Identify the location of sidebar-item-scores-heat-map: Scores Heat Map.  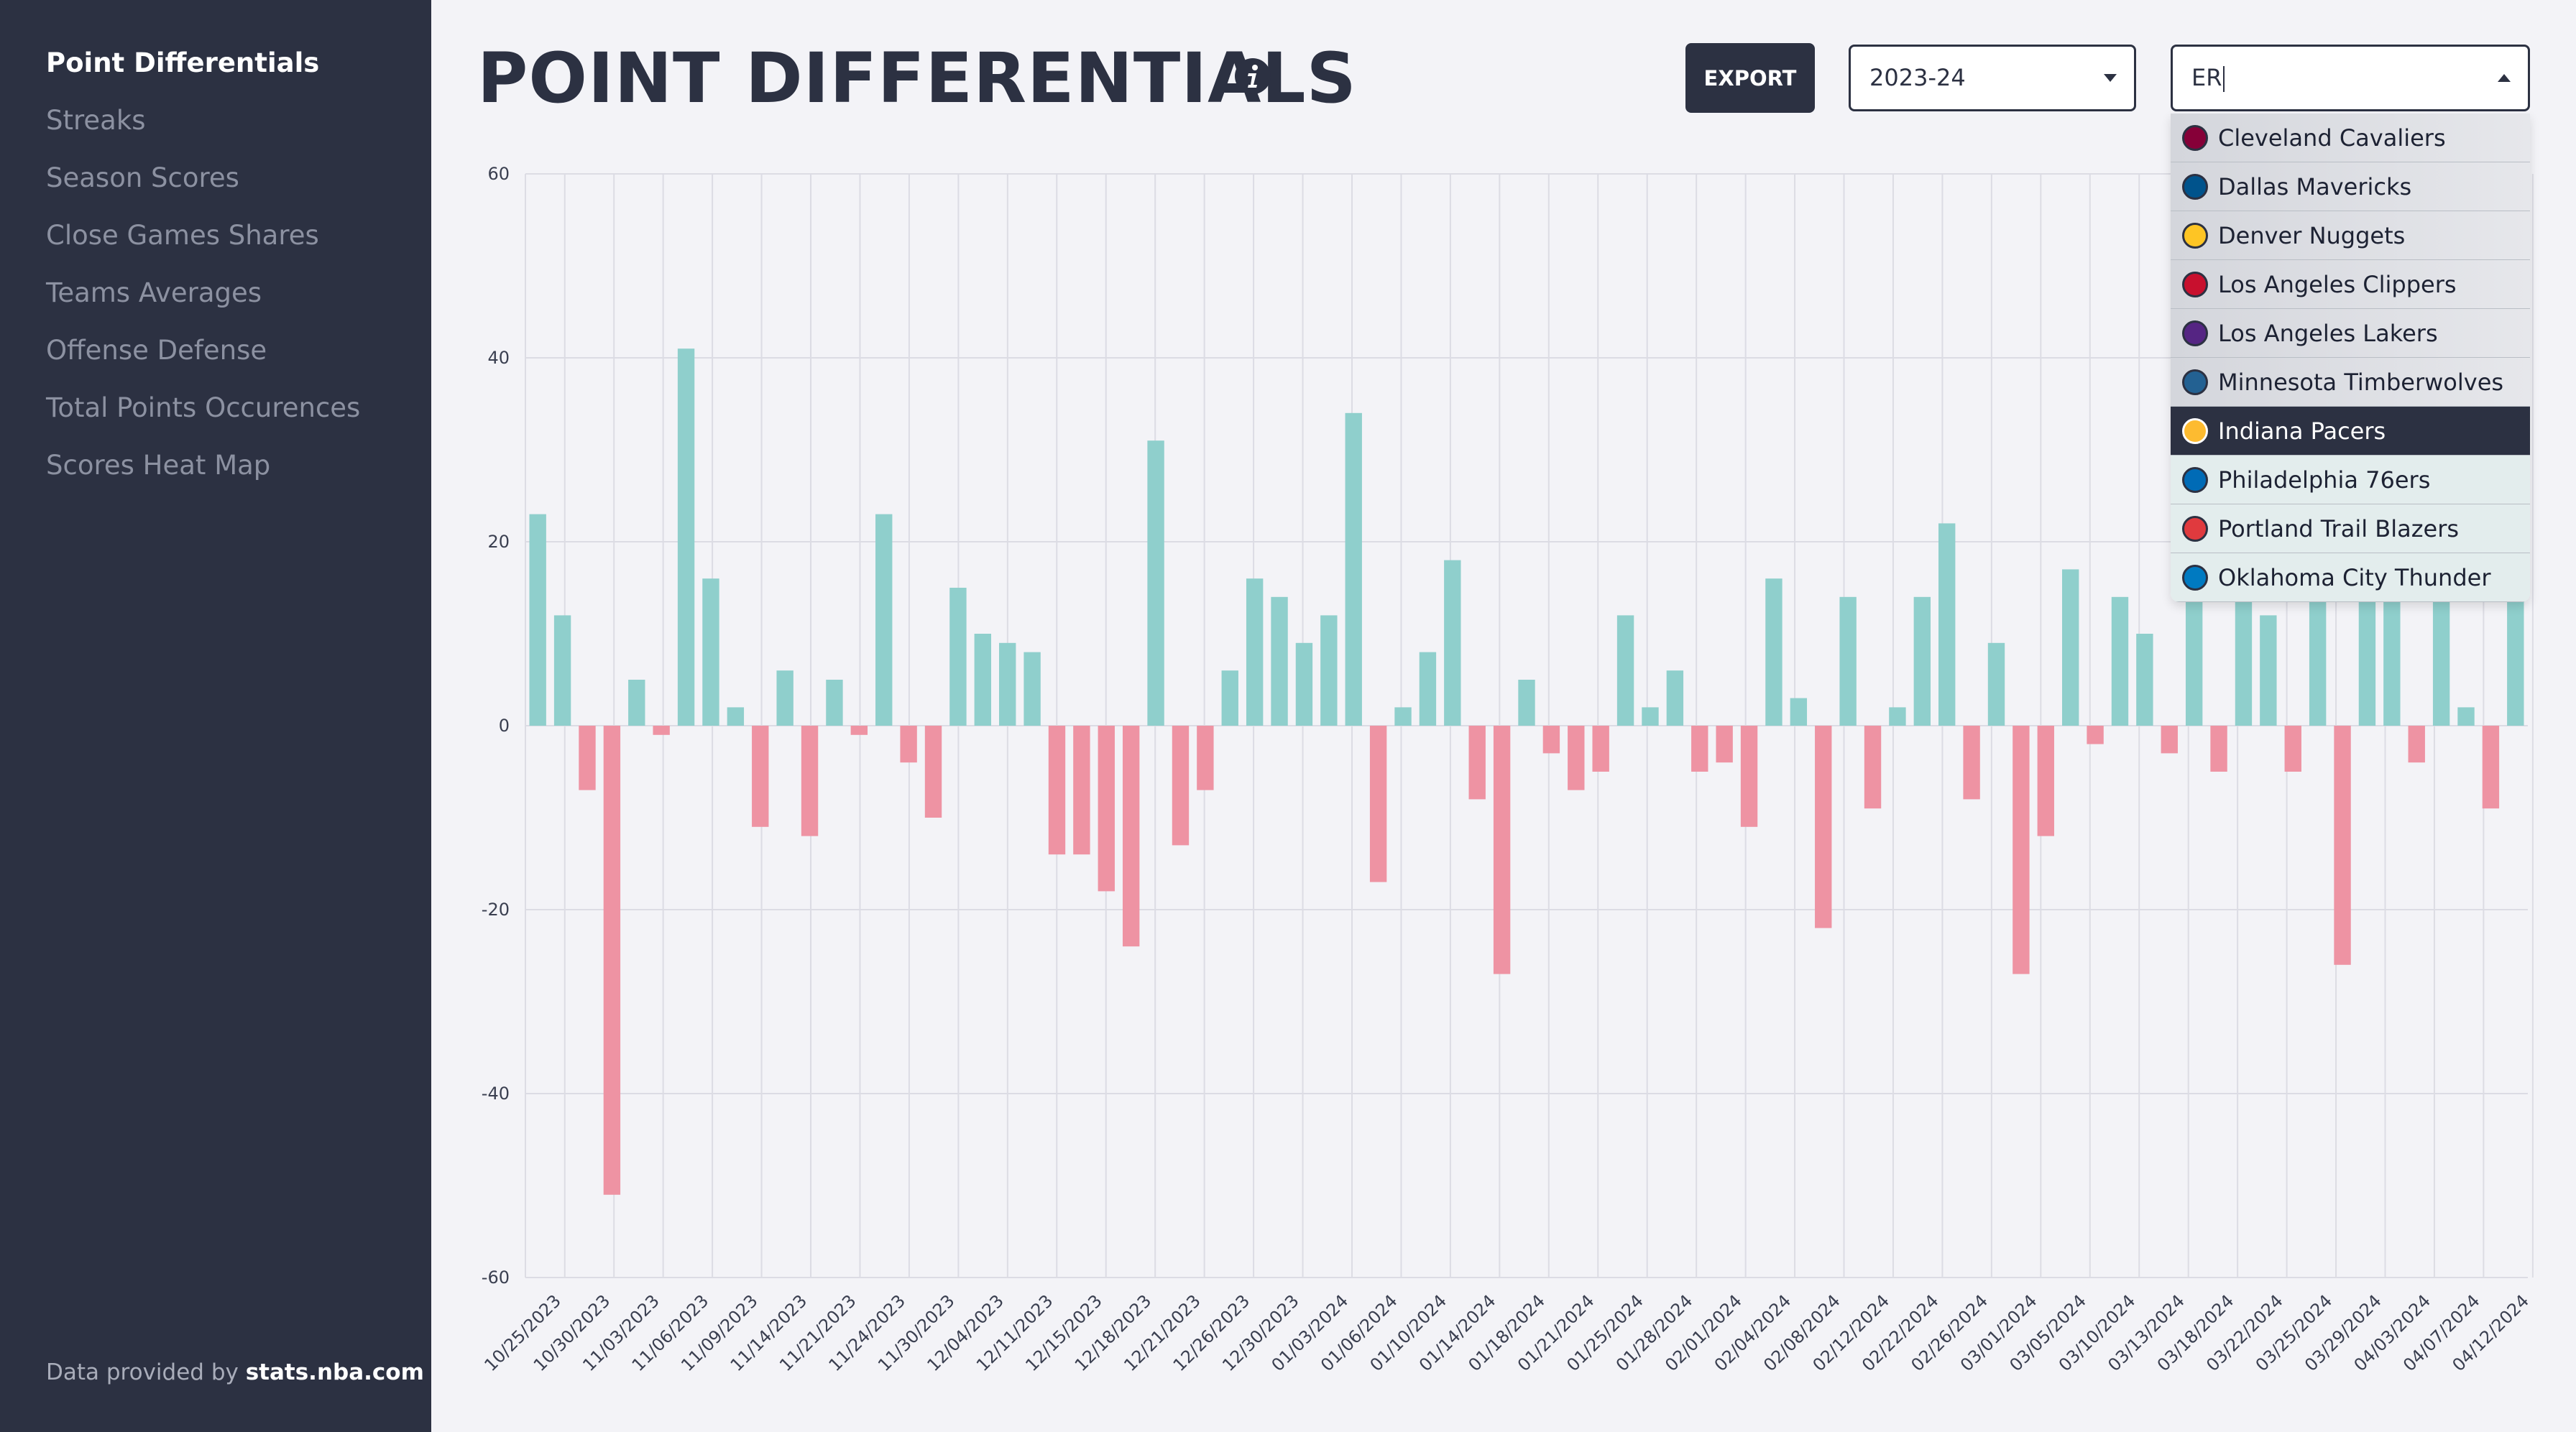
(158, 465).